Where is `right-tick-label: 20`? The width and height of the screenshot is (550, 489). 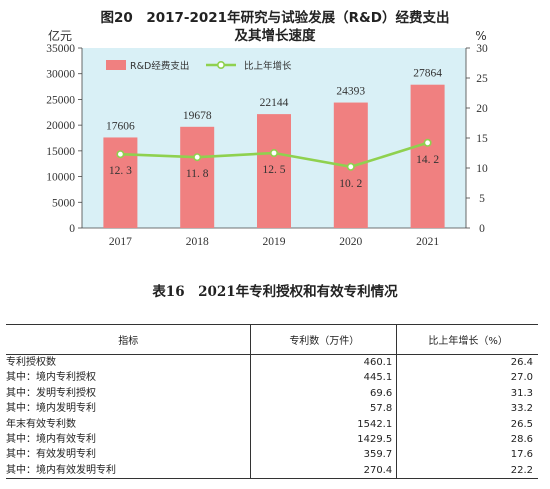 right-tick-label: 20 is located at coordinates (482, 109).